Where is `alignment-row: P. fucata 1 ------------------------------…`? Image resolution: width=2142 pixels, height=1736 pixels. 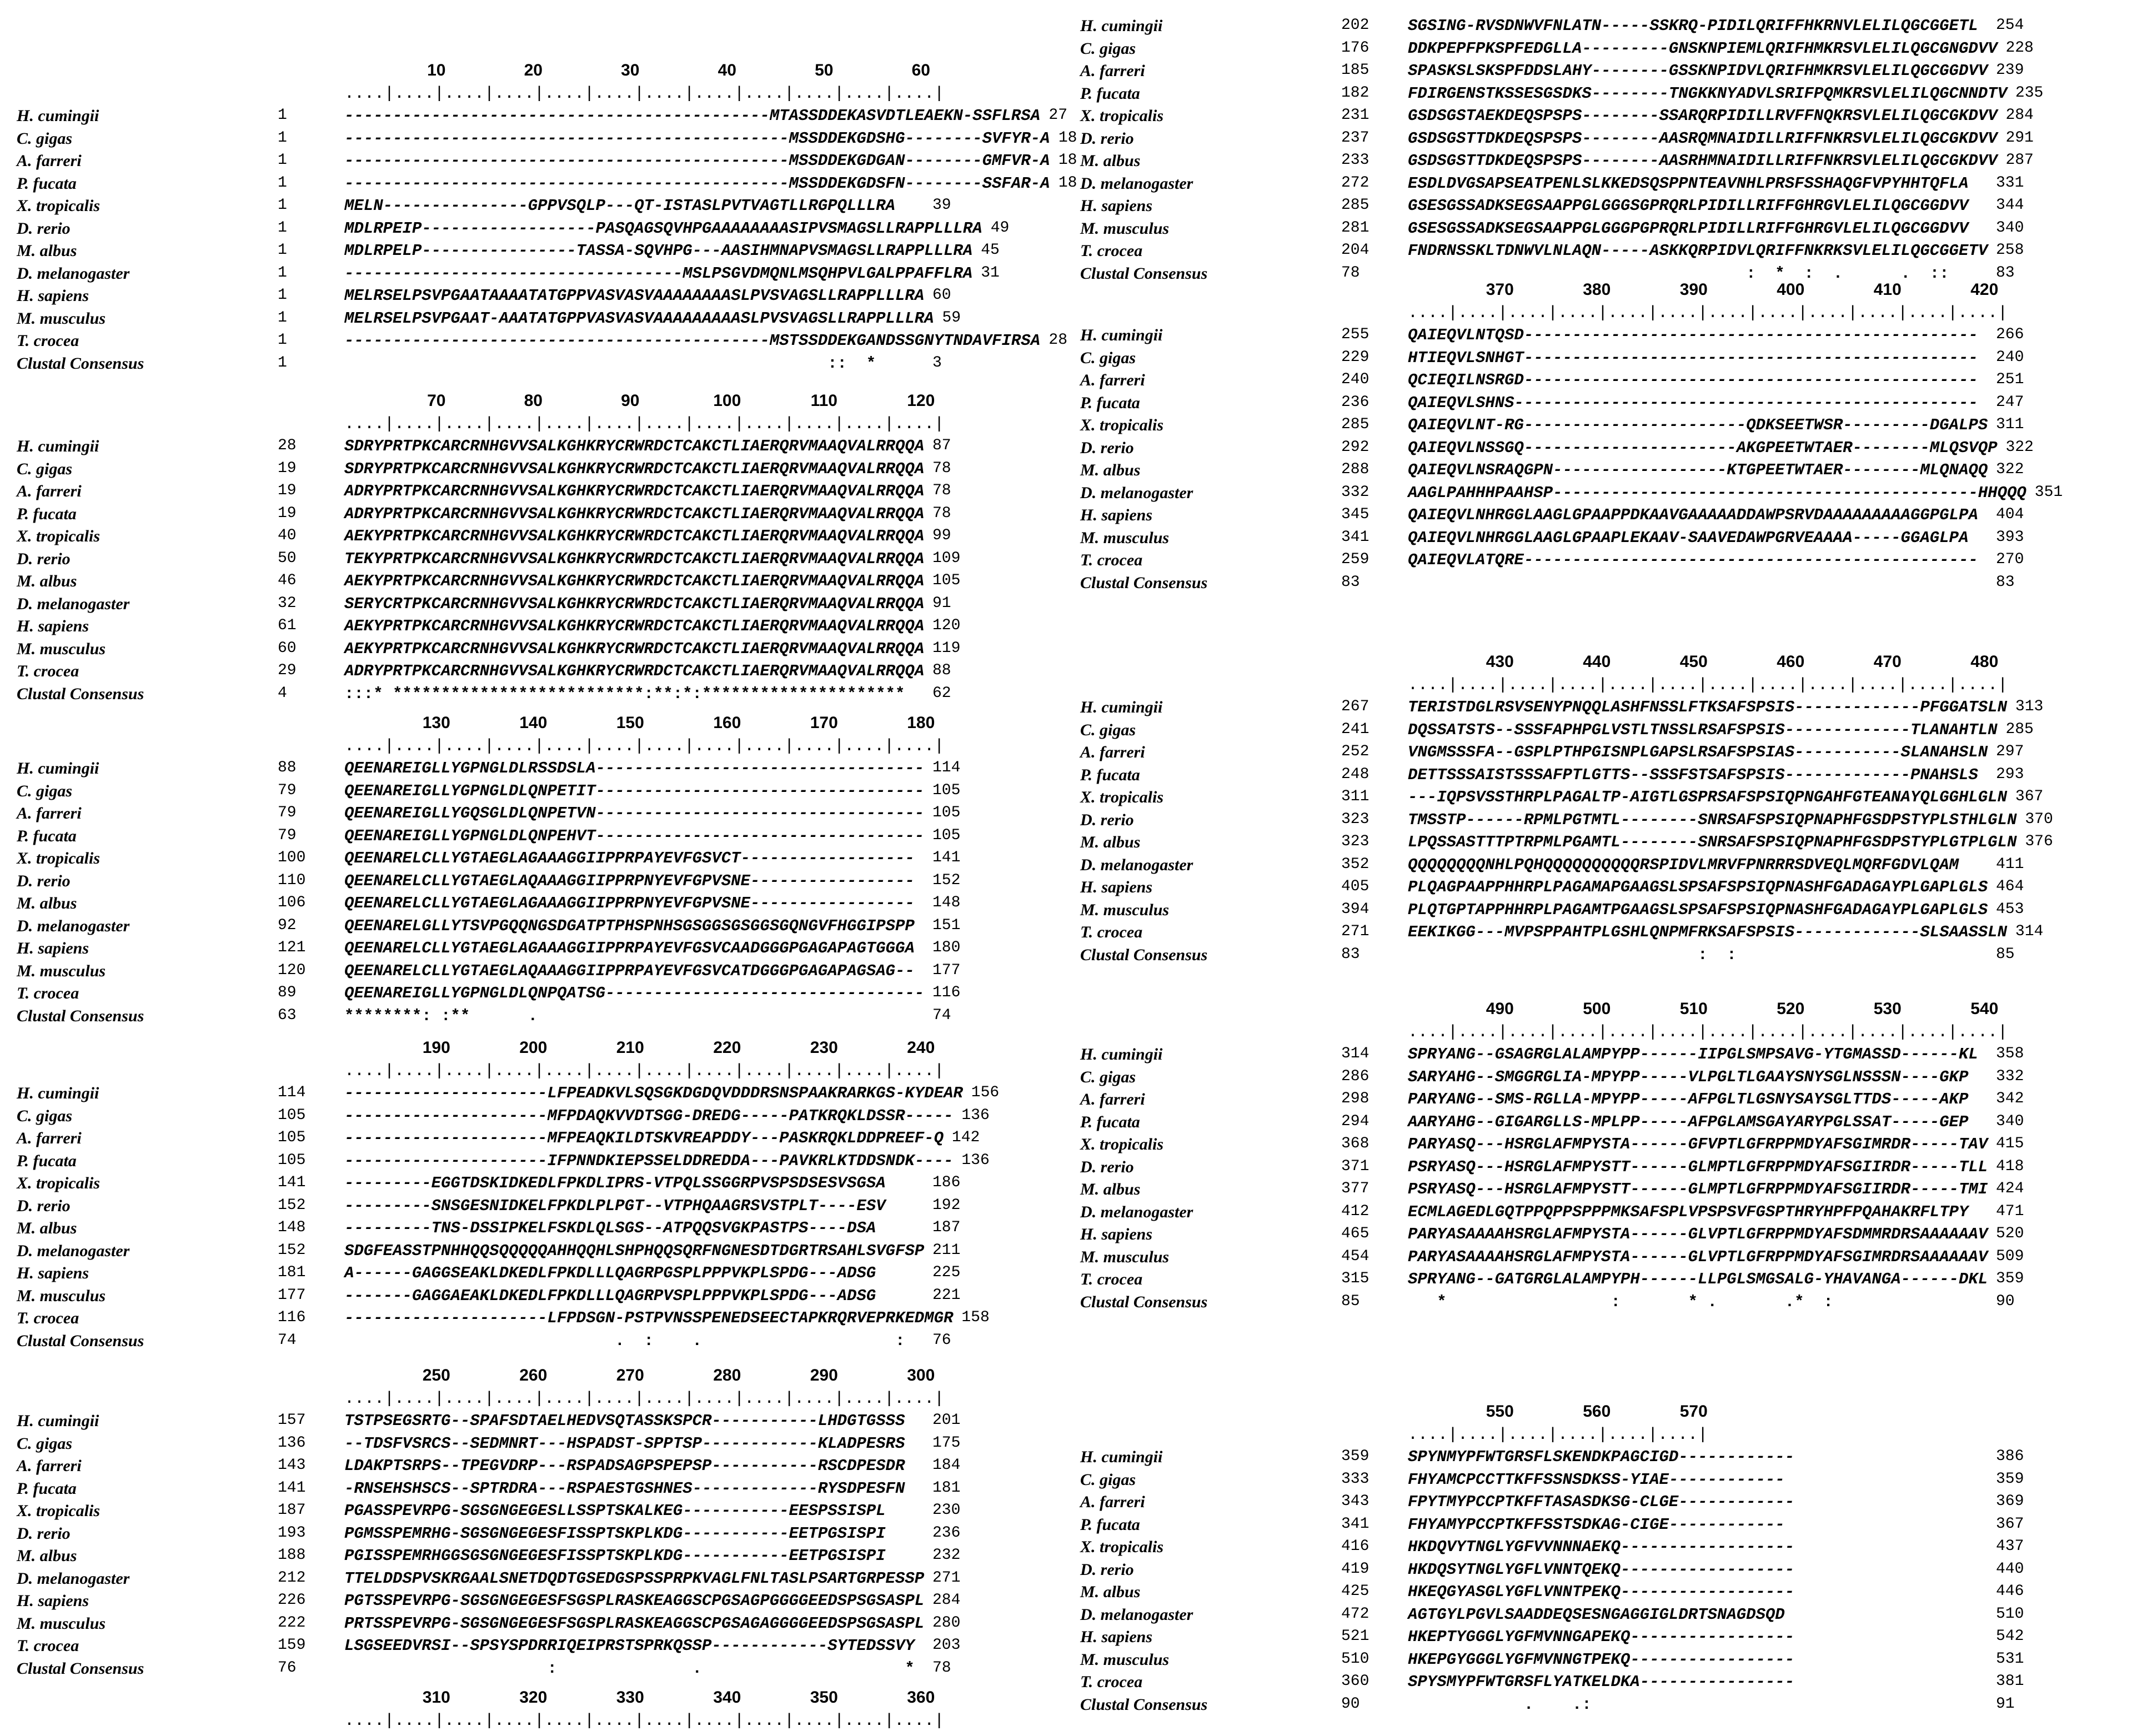 alignment-row: P. fucata 1 ------------------------------… is located at coordinates (547, 185).